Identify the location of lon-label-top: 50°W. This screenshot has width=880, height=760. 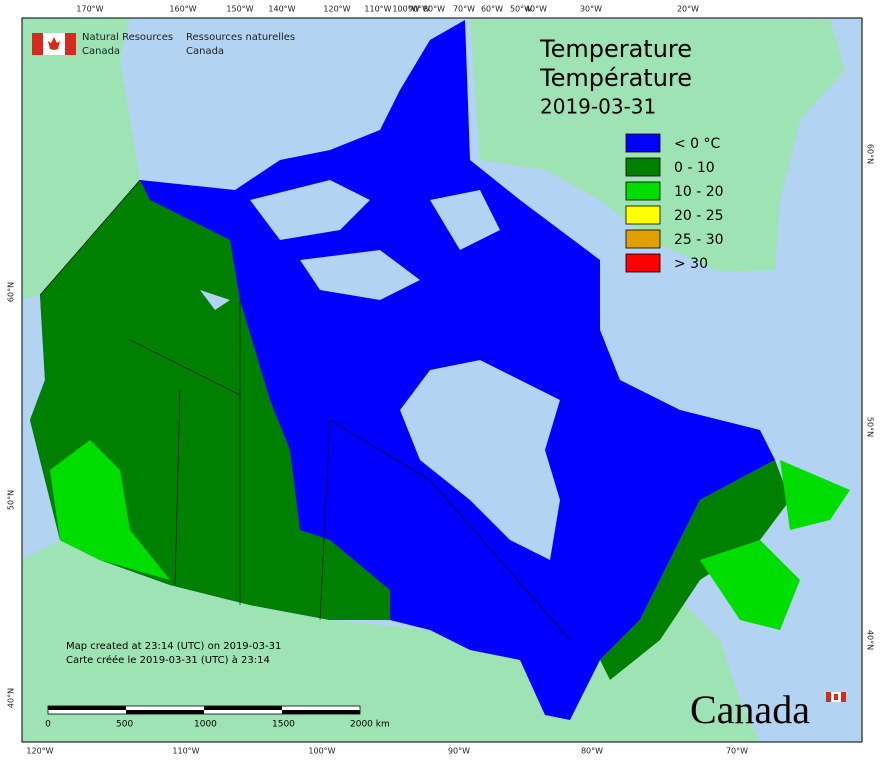
(521, 9).